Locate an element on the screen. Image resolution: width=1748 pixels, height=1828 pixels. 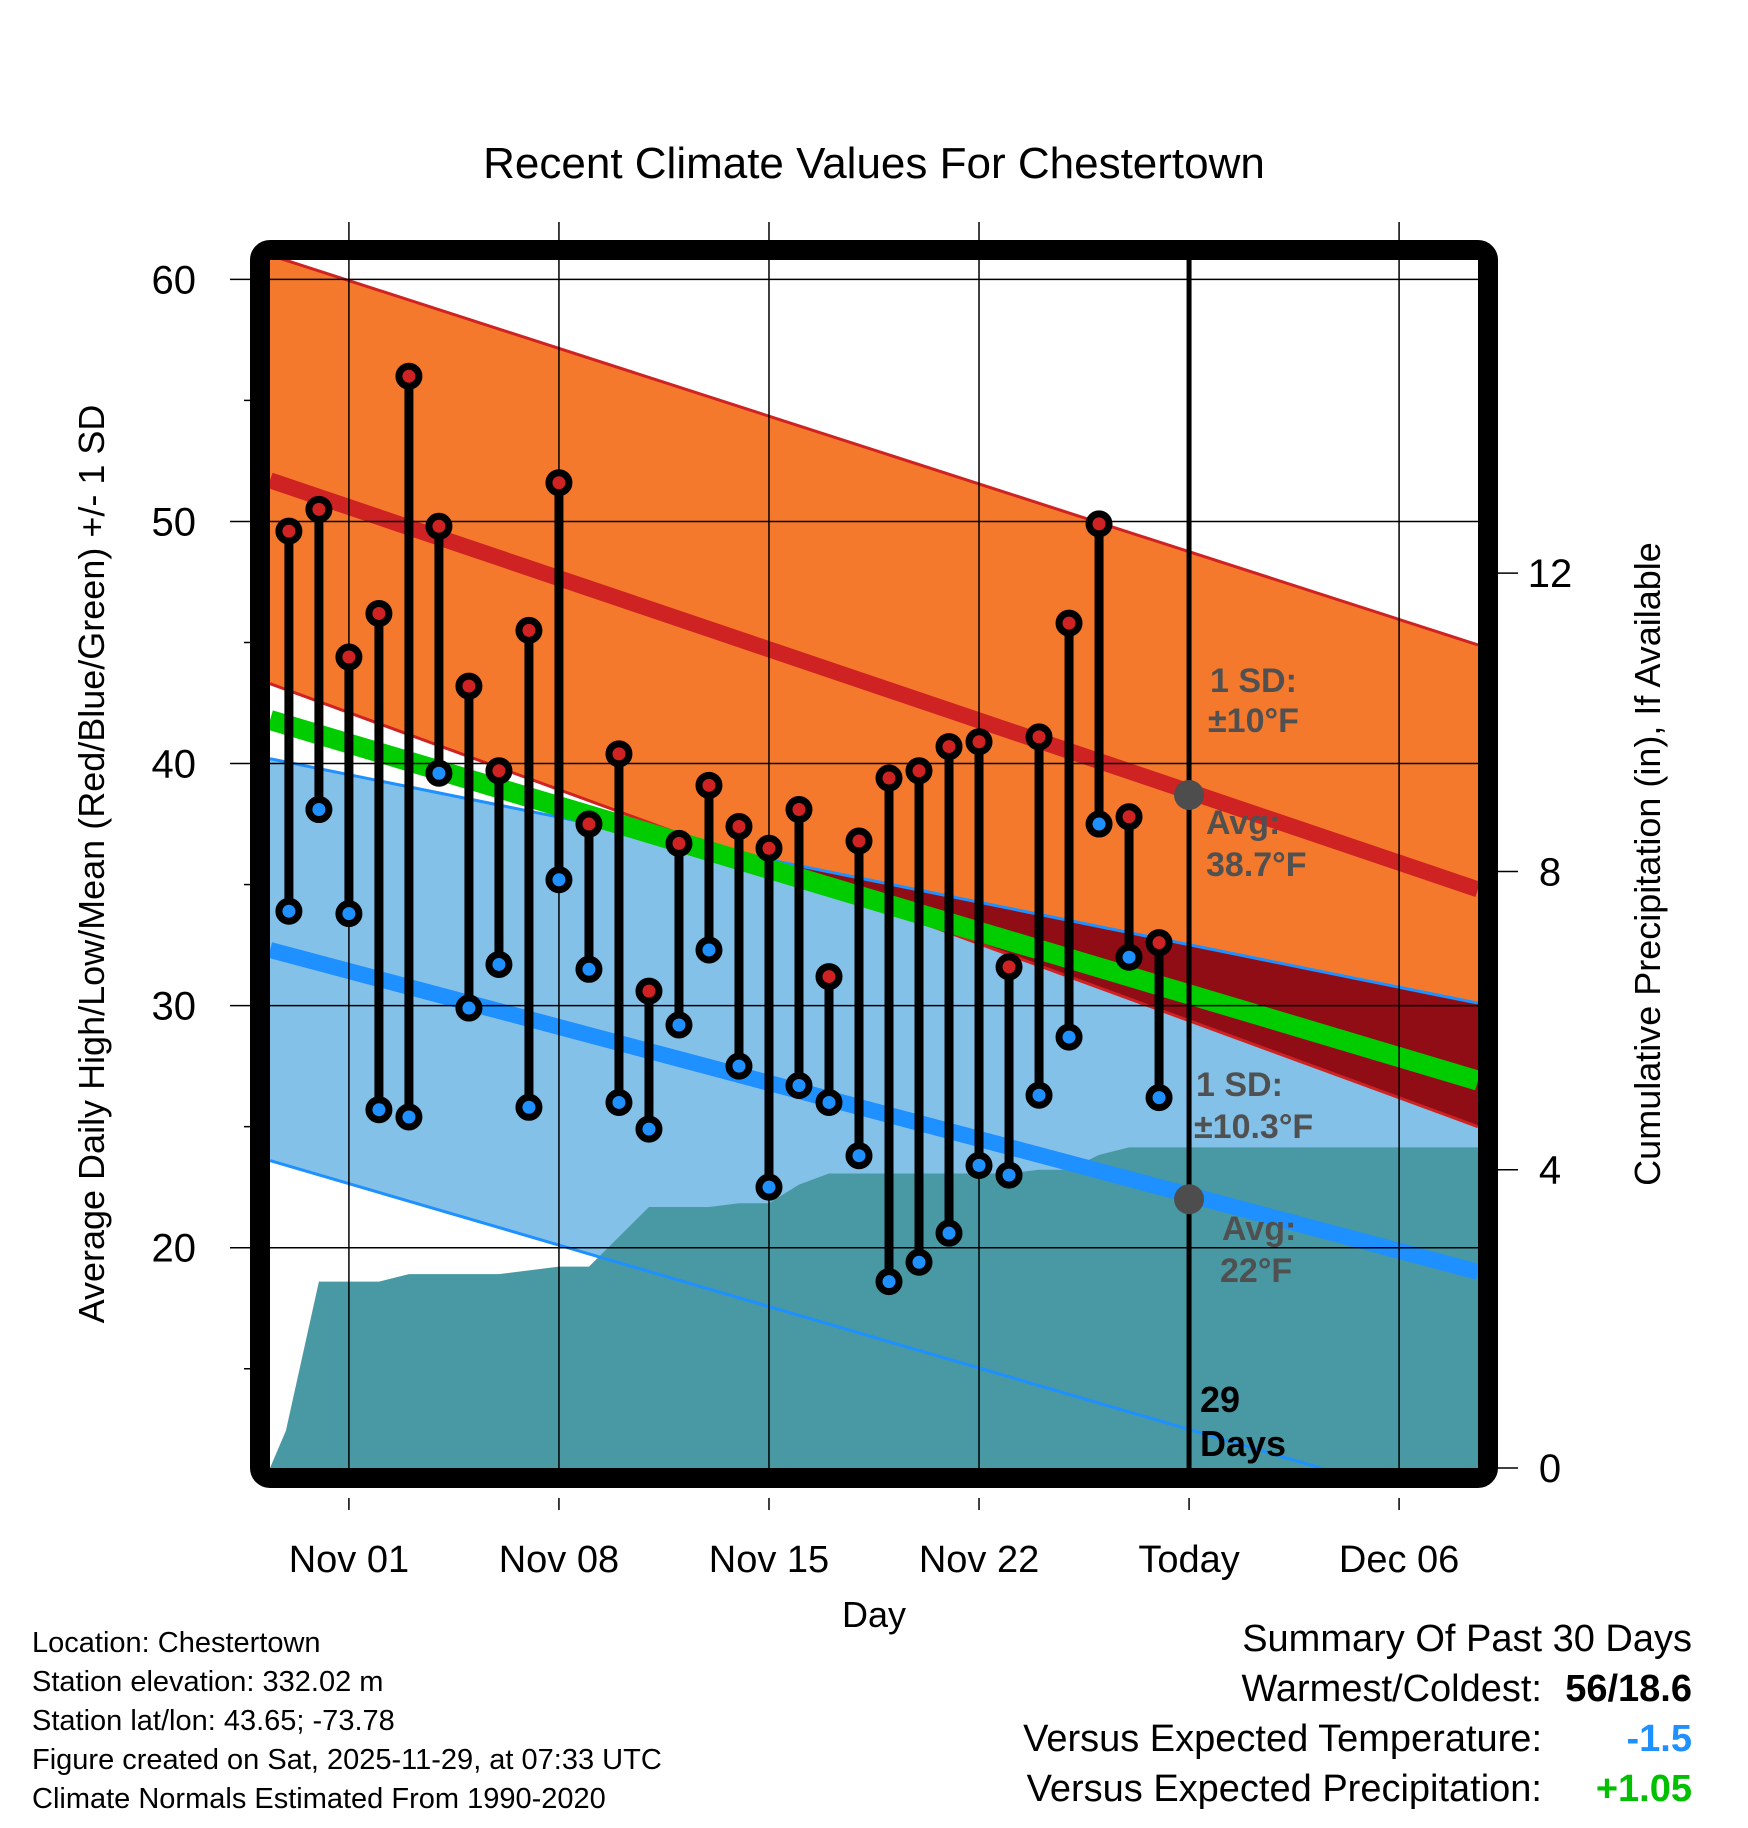
summary-precip: Versus Expected Precipitation: +1.05 is located at coordinates (1357, 1789).